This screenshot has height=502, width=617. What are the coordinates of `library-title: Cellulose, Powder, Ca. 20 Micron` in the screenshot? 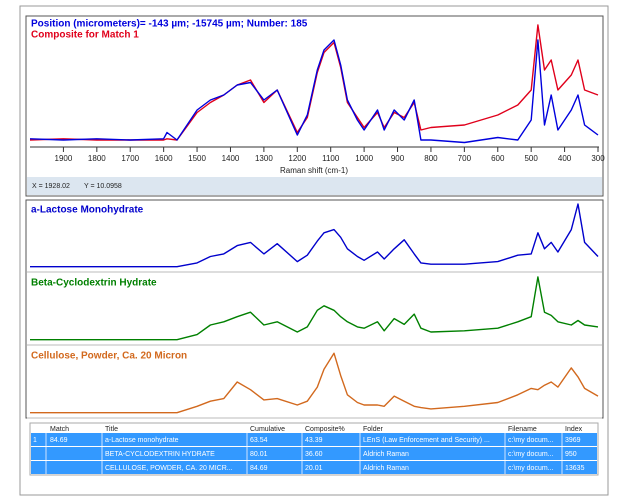 It's located at (109, 356).